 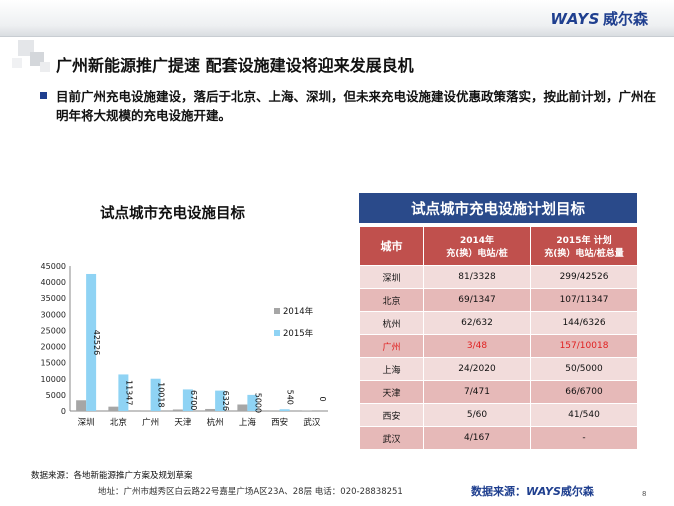 What do you see at coordinates (584, 277) in the screenshot?
I see `table-cell-2015: 299/42526` at bounding box center [584, 277].